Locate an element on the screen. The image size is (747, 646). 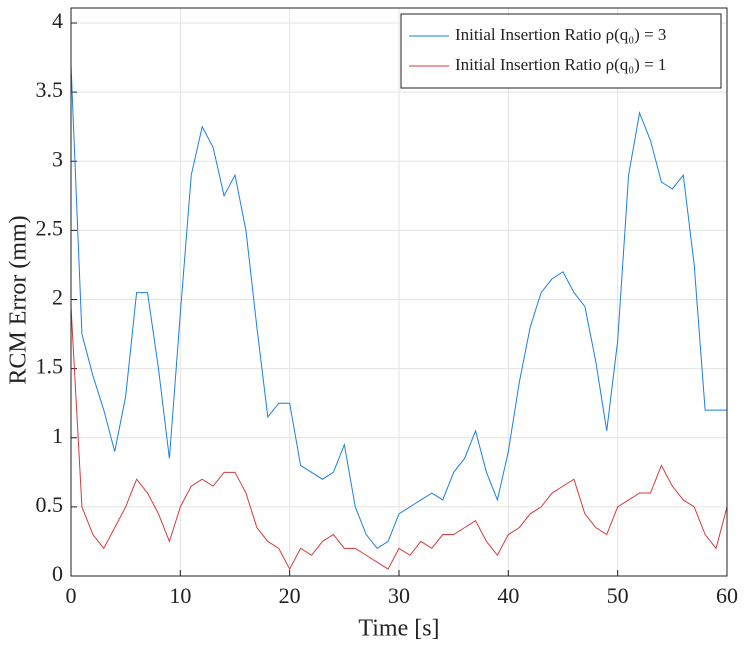
y-tick-label: 1.5 is located at coordinates (50, 366).